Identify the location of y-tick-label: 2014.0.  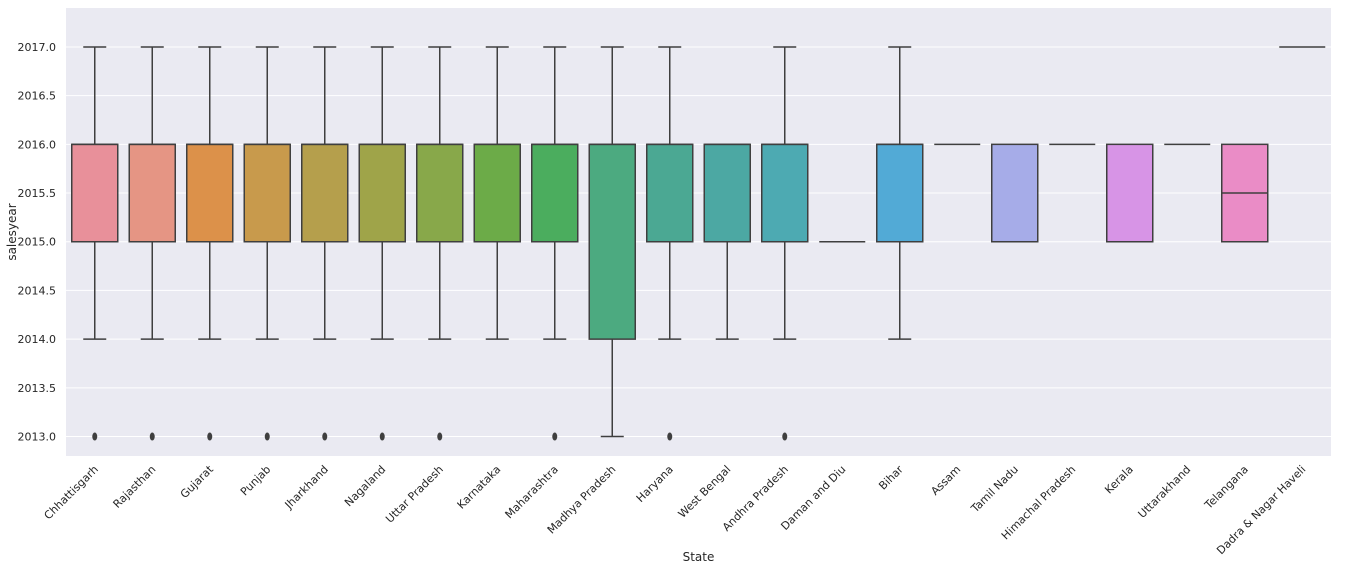
(37, 339).